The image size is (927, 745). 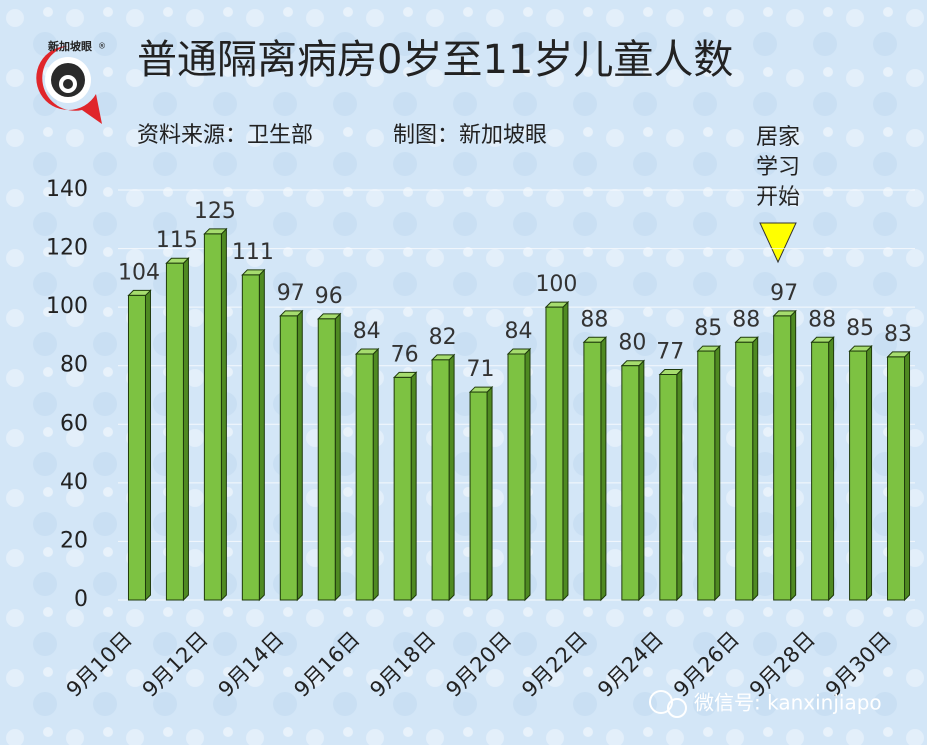 I want to click on annotation: 学习, so click(x=778, y=167).